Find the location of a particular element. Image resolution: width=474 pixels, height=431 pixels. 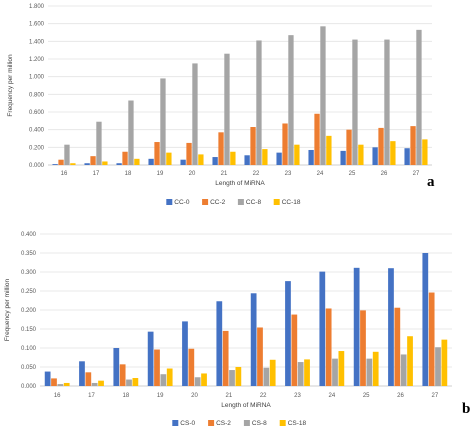

y-tick-label: 0.150 is located at coordinates (29, 330).